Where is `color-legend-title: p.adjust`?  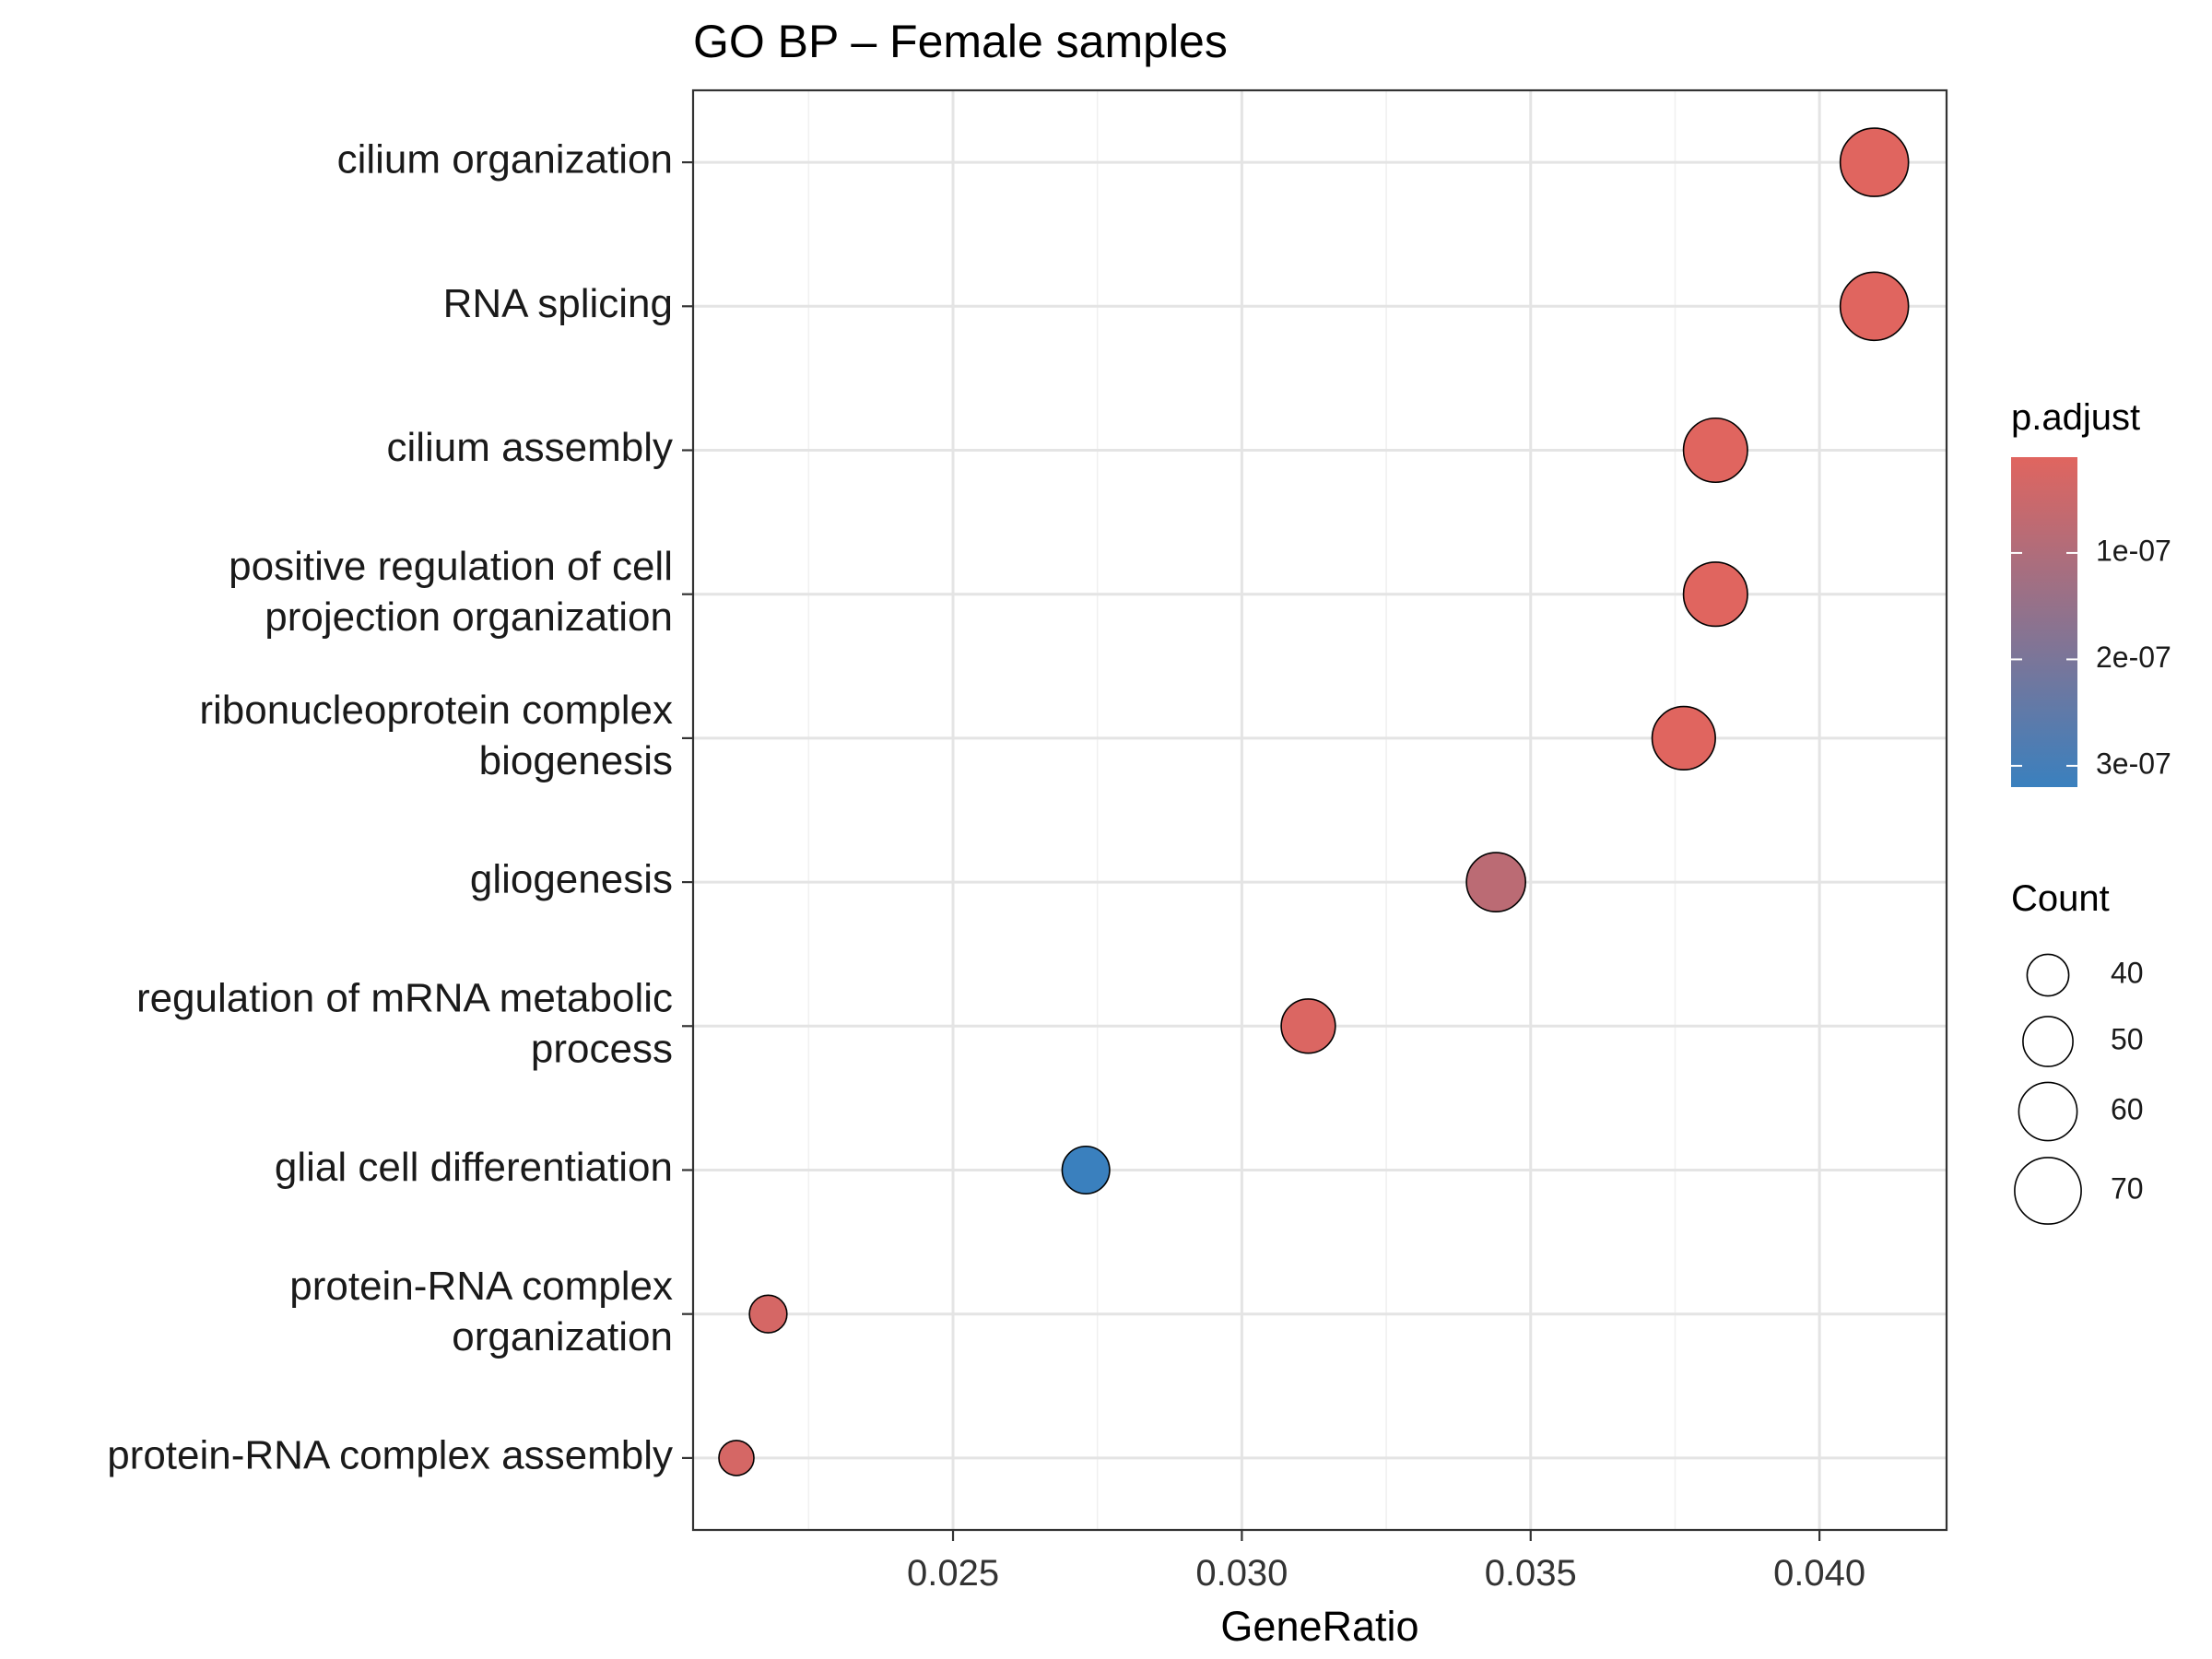
color-legend-title: p.adjust is located at coordinates (2075, 417).